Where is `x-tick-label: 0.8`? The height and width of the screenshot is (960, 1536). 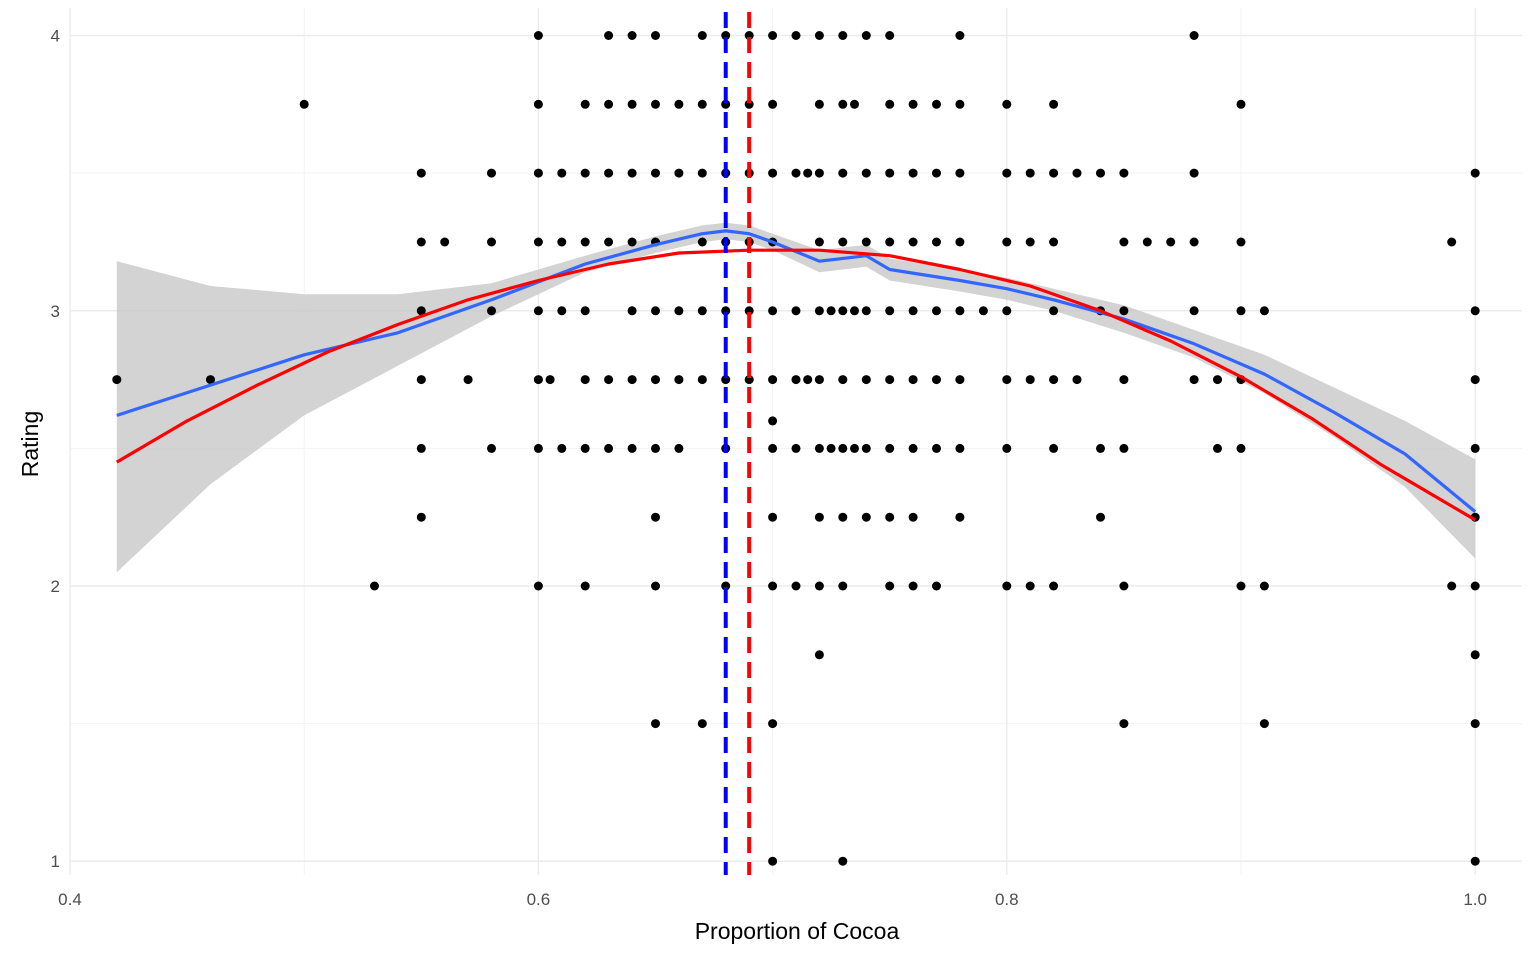 x-tick-label: 0.8 is located at coordinates (1007, 899).